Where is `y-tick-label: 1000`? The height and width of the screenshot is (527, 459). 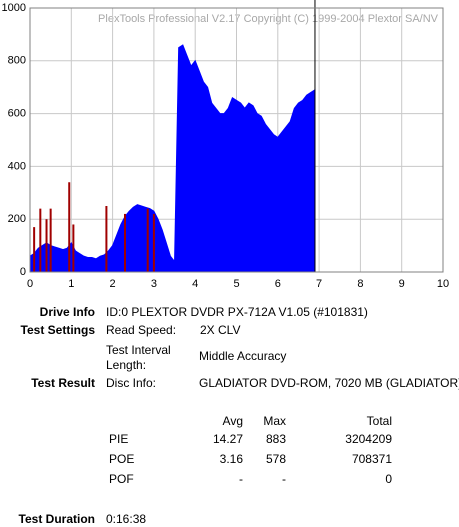 y-tick-label: 1000 is located at coordinates (14, 8).